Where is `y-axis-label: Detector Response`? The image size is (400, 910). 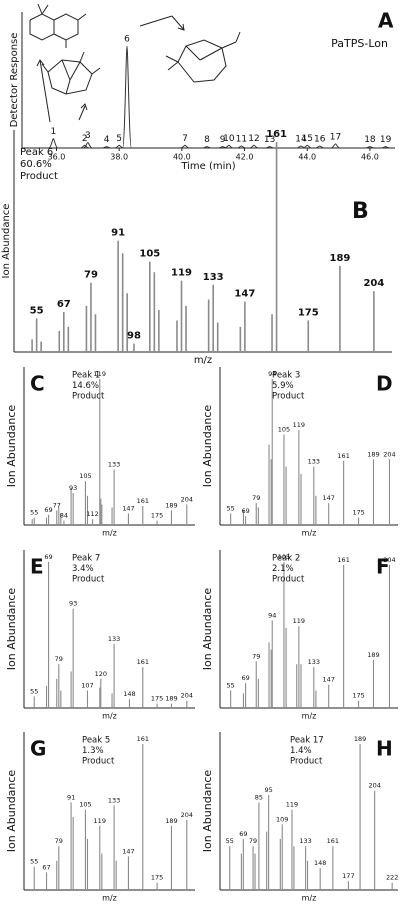 y-axis-label: Detector Response is located at coordinates (14, 80).